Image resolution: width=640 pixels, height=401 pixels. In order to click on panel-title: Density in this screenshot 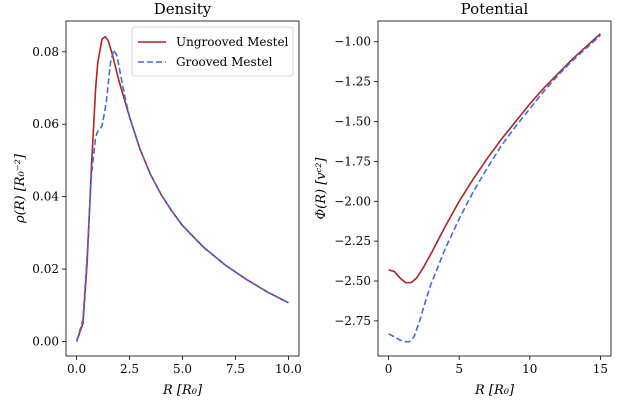, I will do `click(183, 9)`.